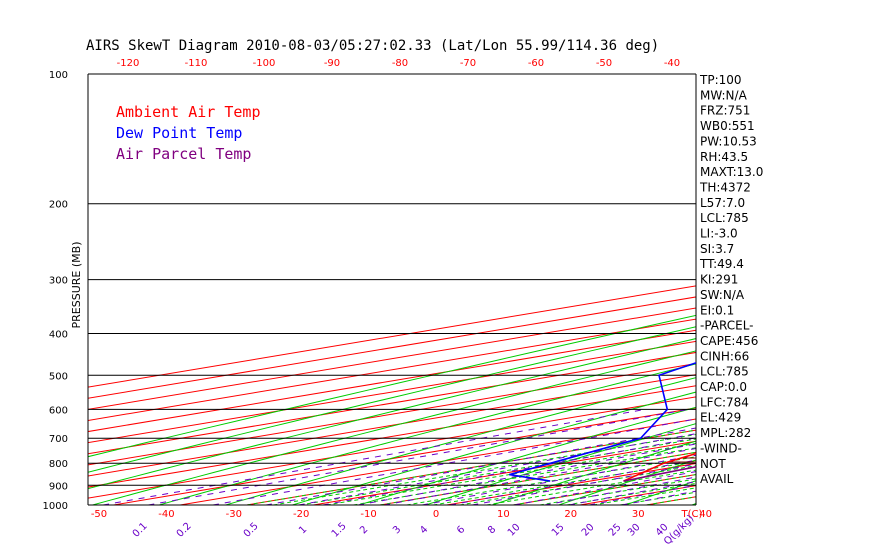  I want to click on stat-entry: TP:100, so click(720, 80).